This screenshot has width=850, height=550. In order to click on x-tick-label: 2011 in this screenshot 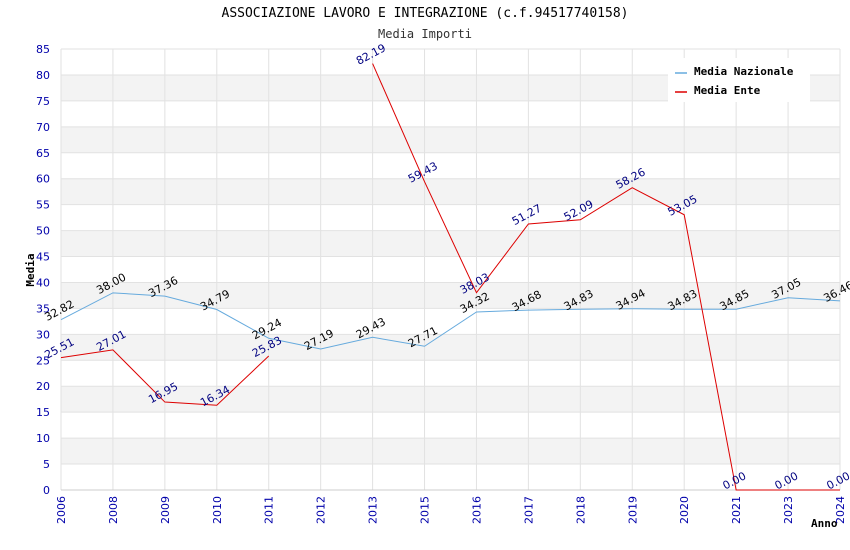, I will do `click(269, 510)`.